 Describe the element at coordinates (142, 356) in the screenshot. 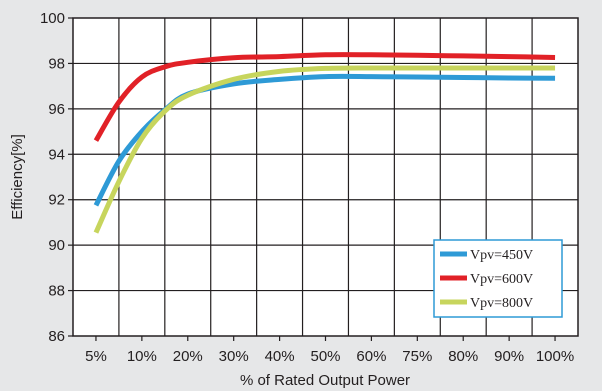

I see `x-tick-label: 10%` at that location.